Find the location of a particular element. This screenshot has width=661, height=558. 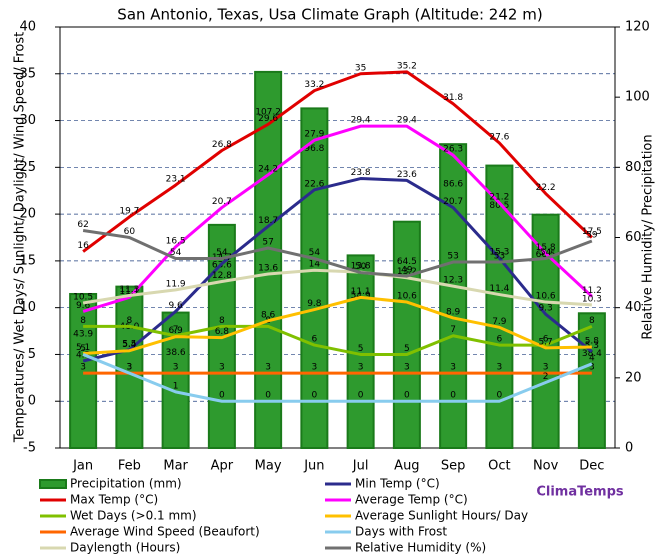

value-label: 26.3 is located at coordinates (453, 150).